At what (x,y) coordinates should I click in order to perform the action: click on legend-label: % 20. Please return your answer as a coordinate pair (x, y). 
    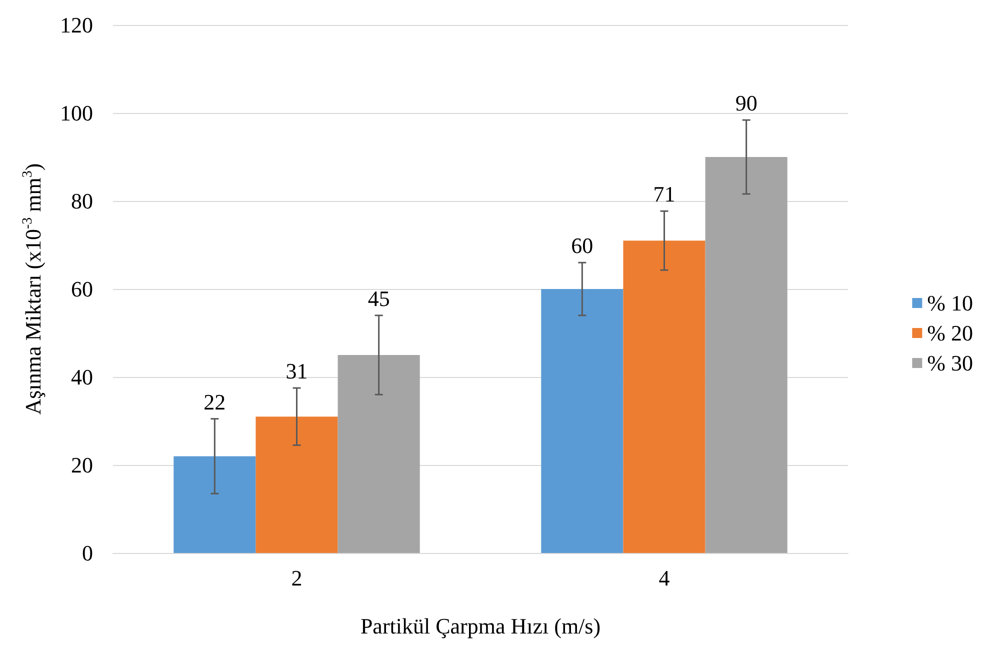
    Looking at the image, I should click on (950, 333).